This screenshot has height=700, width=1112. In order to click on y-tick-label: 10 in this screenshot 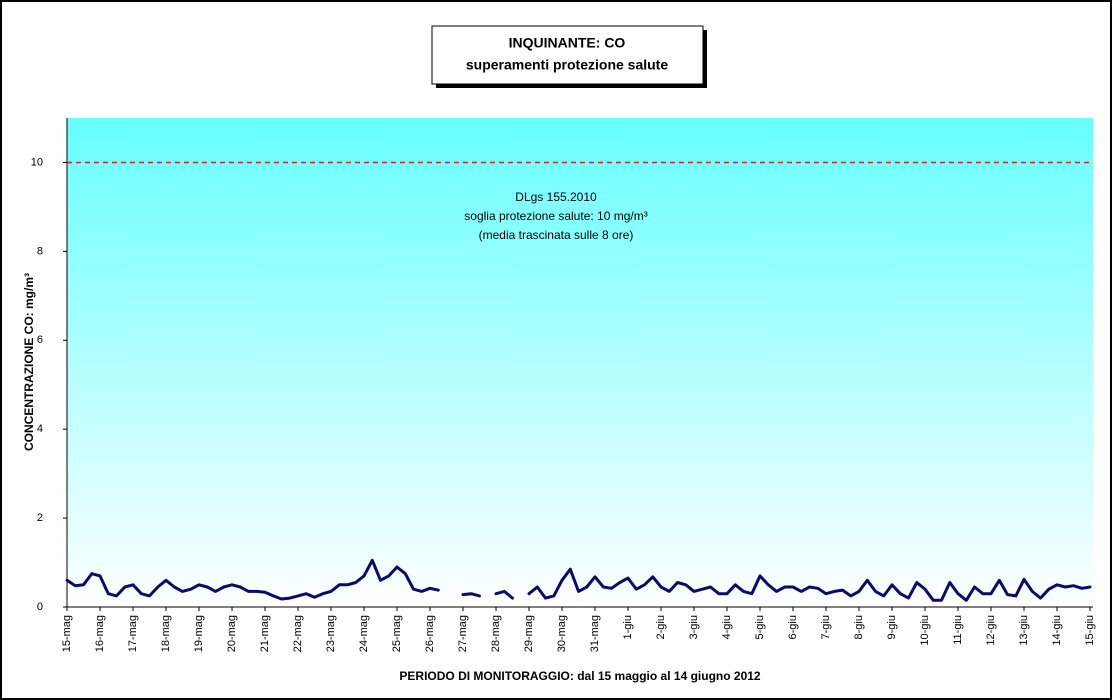, I will do `click(37, 162)`.